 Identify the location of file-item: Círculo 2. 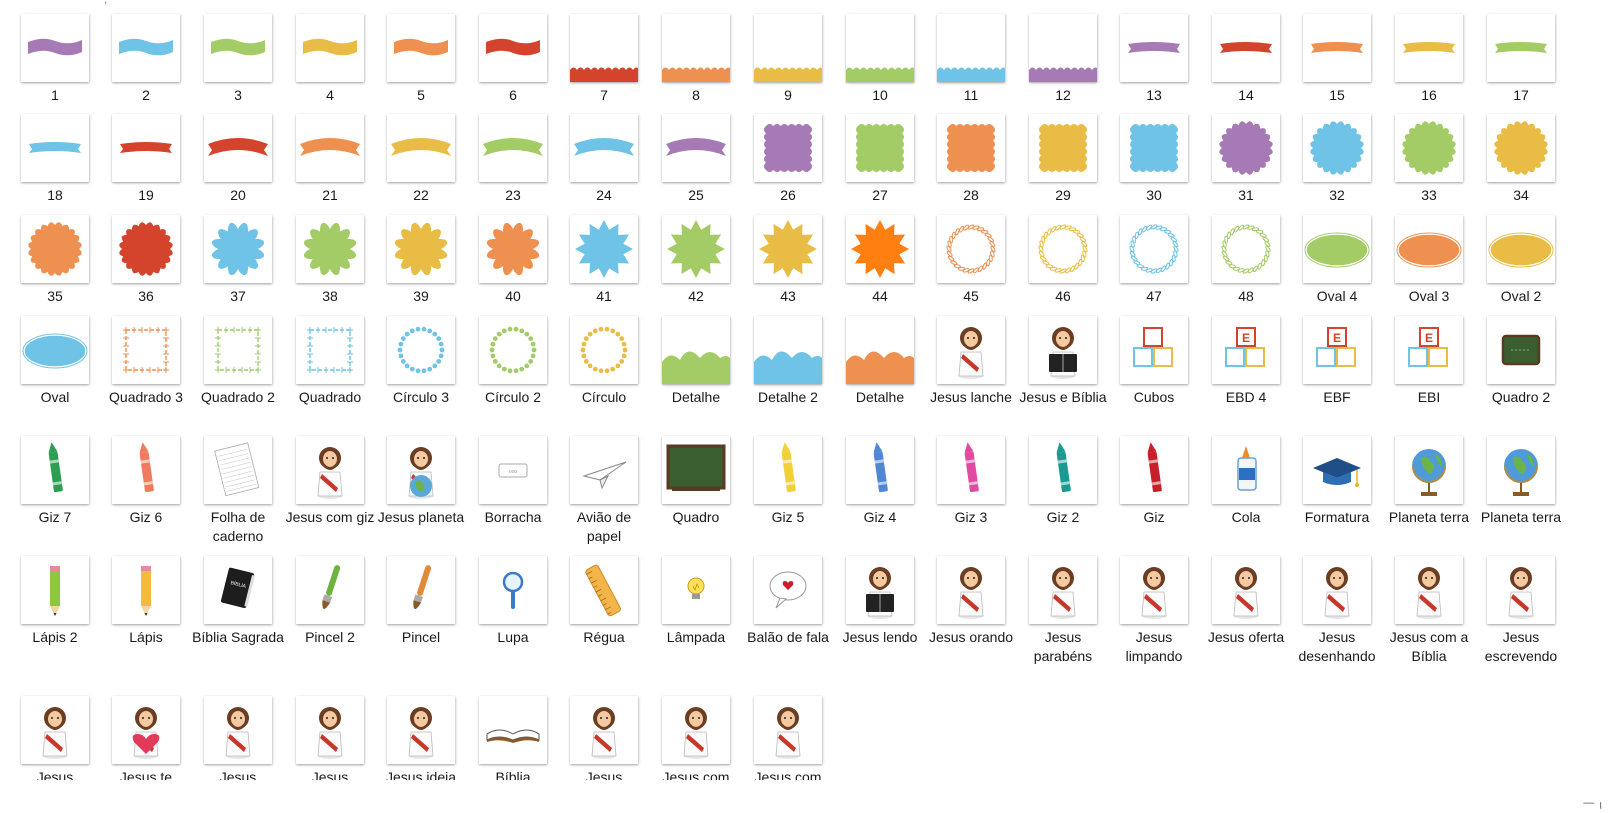
(513, 354).